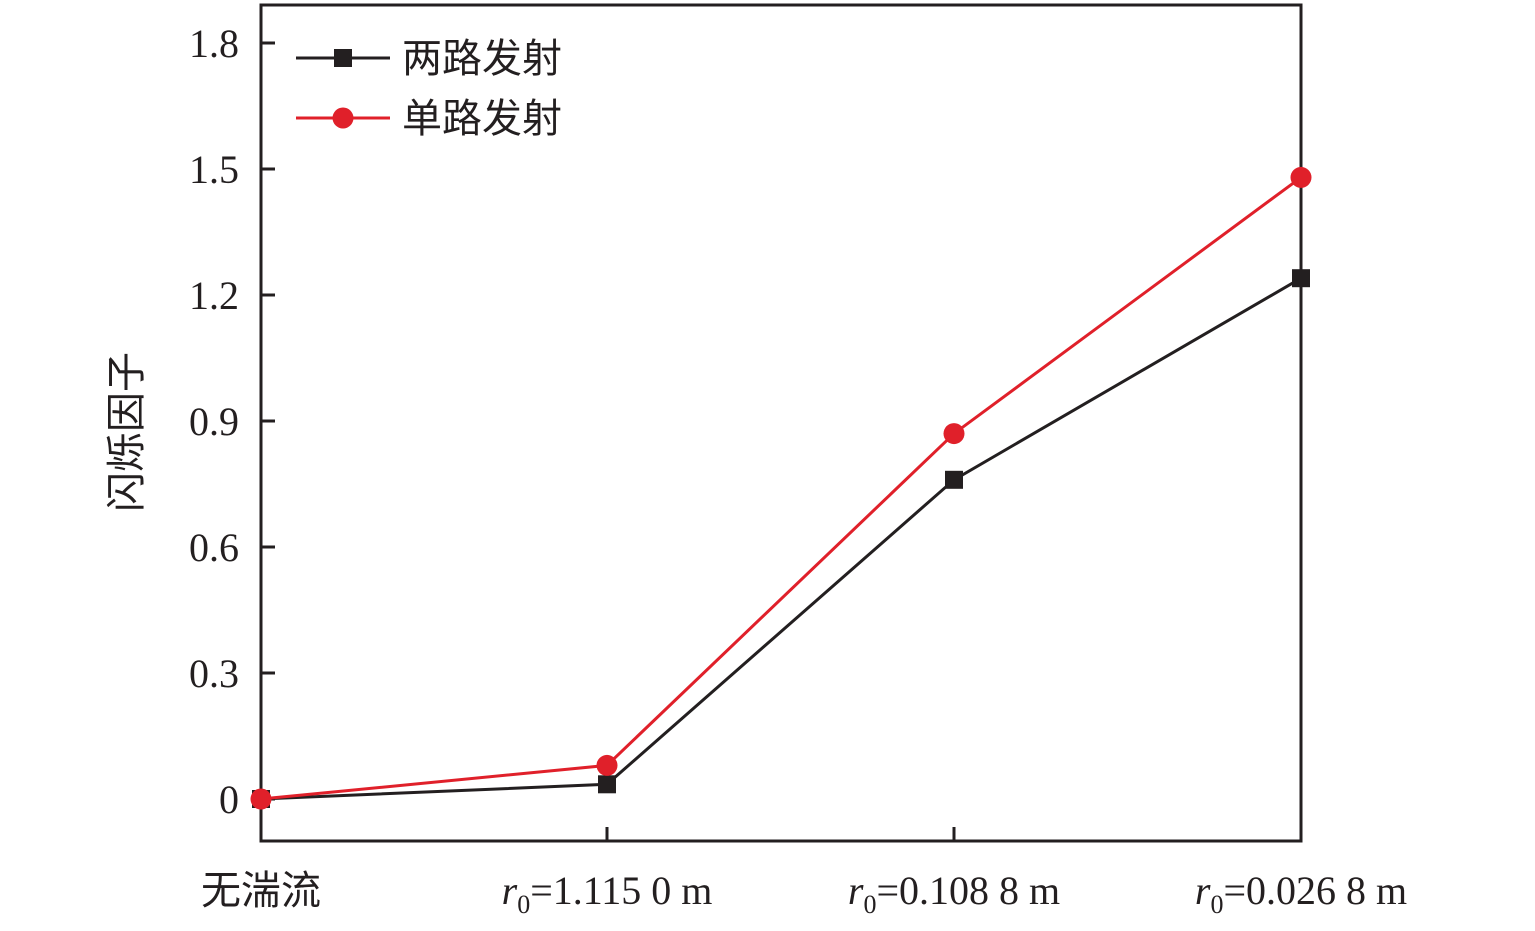 The width and height of the screenshot is (1535, 931). Describe the element at coordinates (1315, 890) in the screenshot. I see `x-tick-label-rest: =0.026 8 m` at that location.